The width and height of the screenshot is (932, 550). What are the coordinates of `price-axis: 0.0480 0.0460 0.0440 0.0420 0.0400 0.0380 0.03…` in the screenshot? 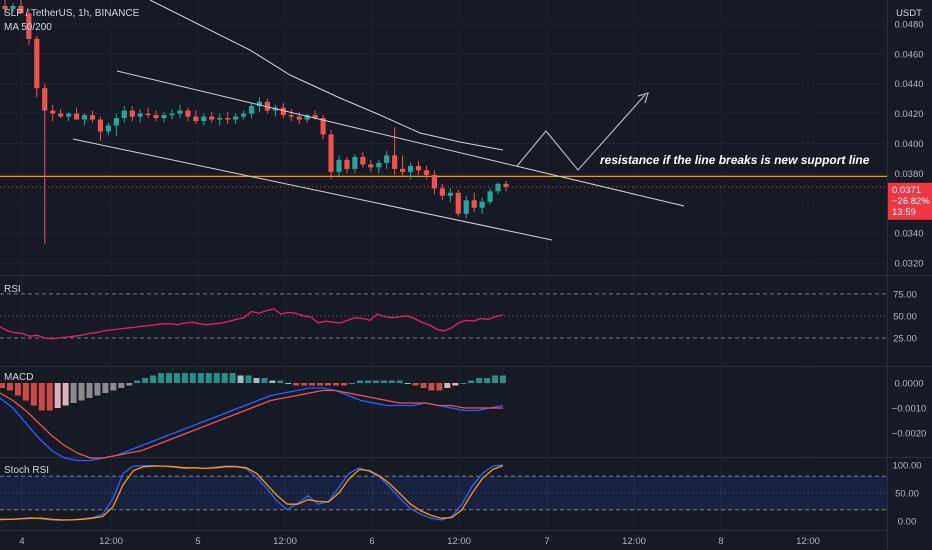 It's located at (908, 144).